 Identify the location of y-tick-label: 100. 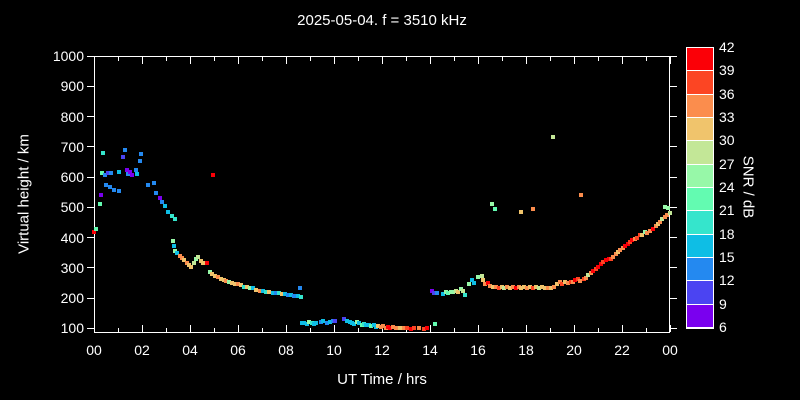
(72, 328).